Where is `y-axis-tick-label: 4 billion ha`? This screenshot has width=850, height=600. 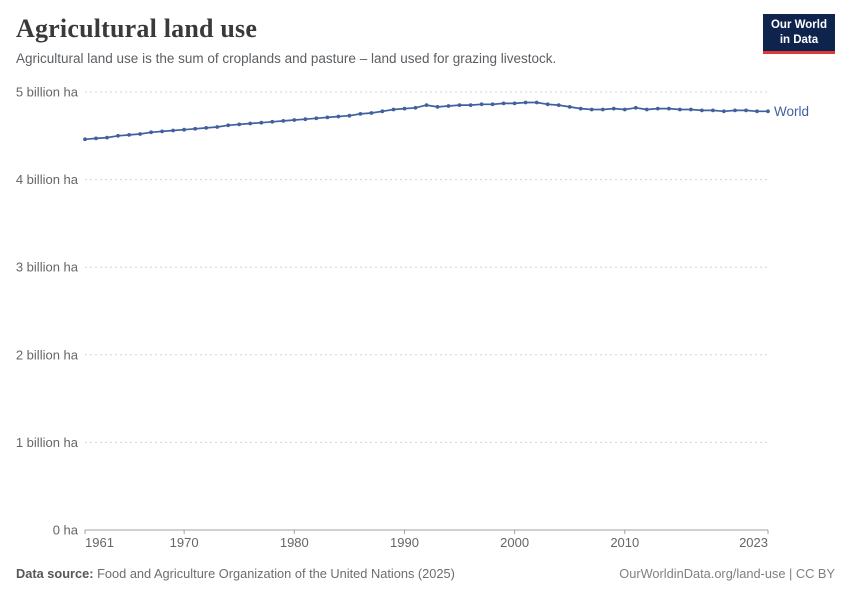 y-axis-tick-label: 4 billion ha is located at coordinates (47, 179).